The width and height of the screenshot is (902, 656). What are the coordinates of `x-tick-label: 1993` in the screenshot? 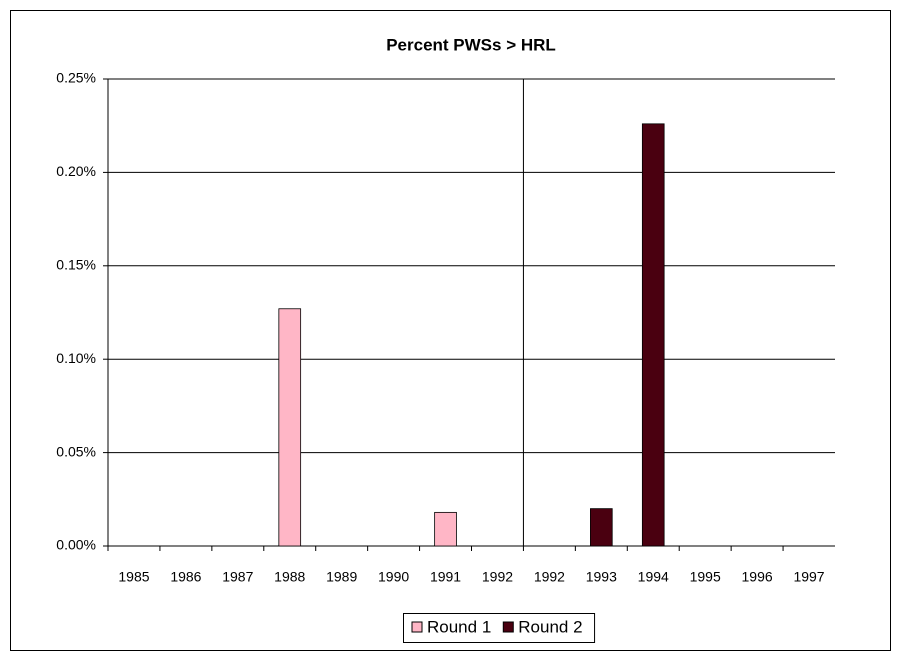 It's located at (601, 577).